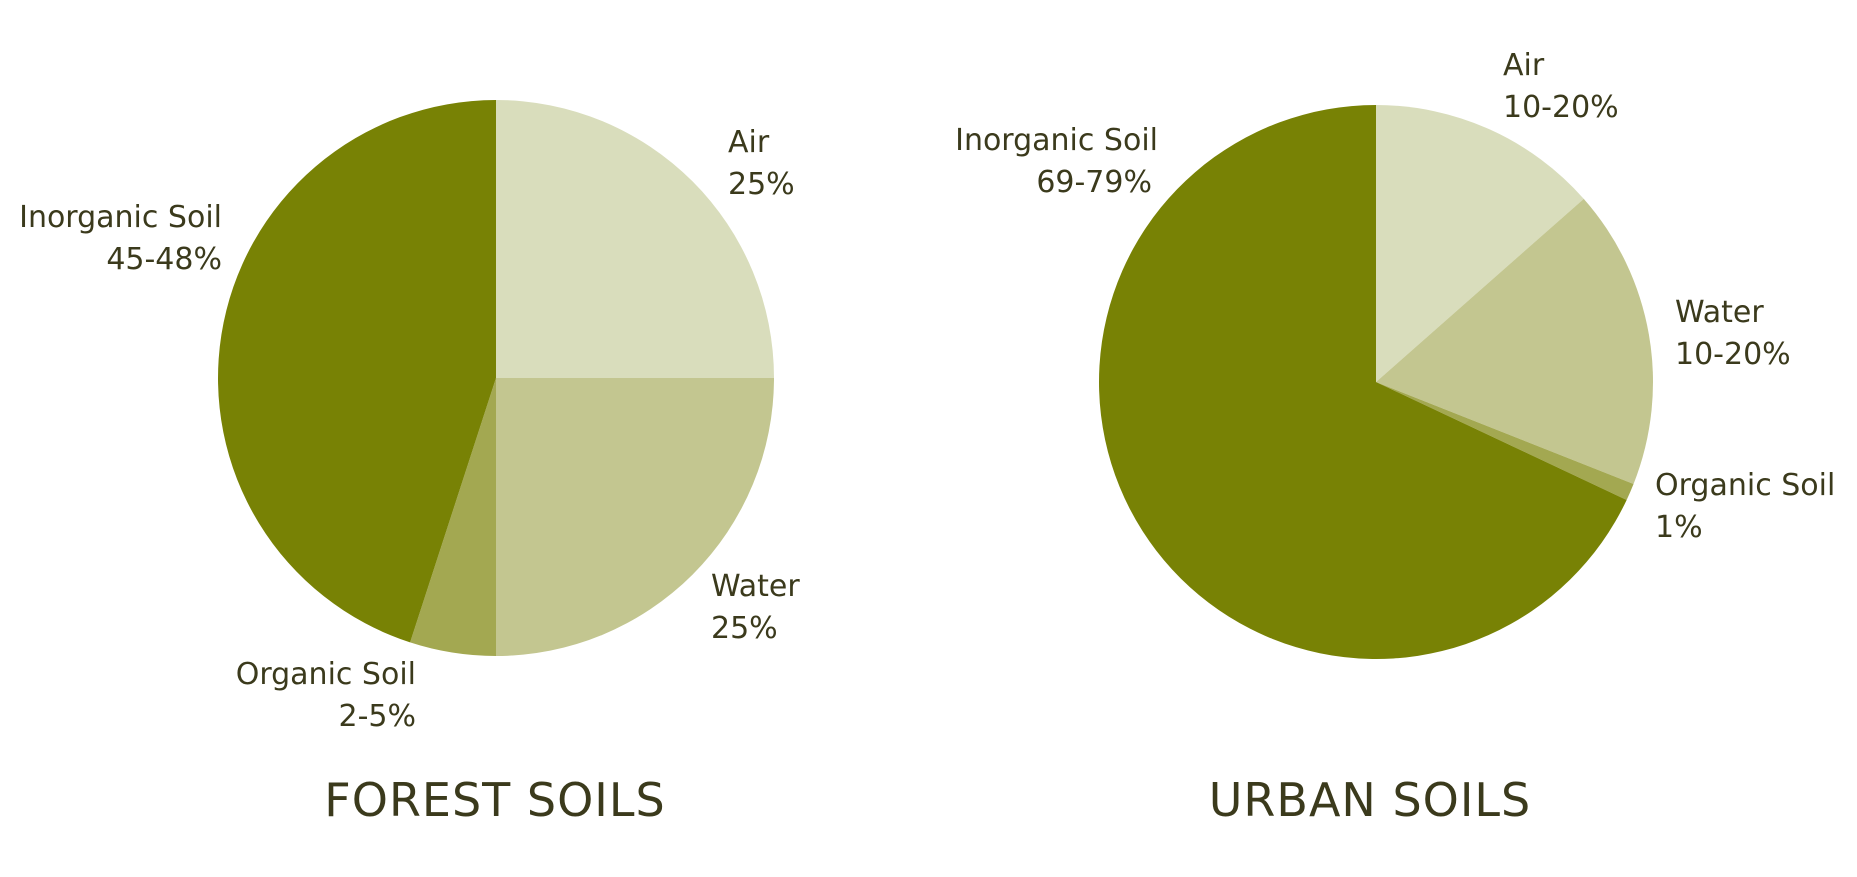  What do you see at coordinates (761, 184) in the screenshot?
I see `forest-air-value: 25%` at bounding box center [761, 184].